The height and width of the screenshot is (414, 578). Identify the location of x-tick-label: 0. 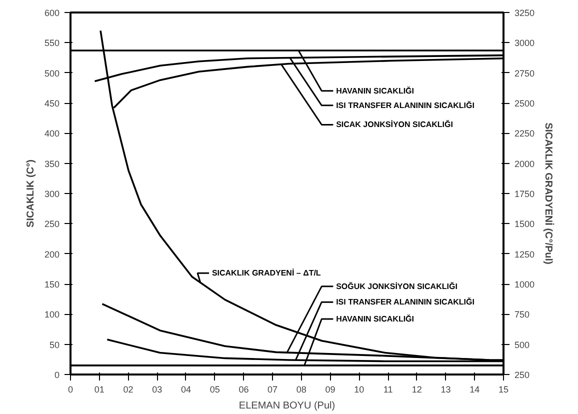
(71, 389).